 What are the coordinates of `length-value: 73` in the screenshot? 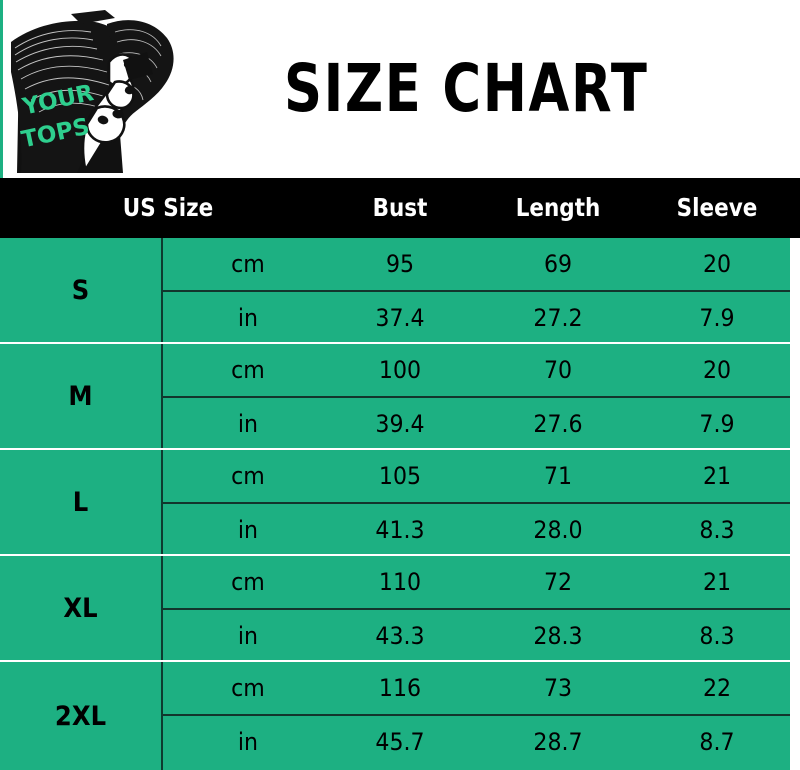 It's located at (558, 688).